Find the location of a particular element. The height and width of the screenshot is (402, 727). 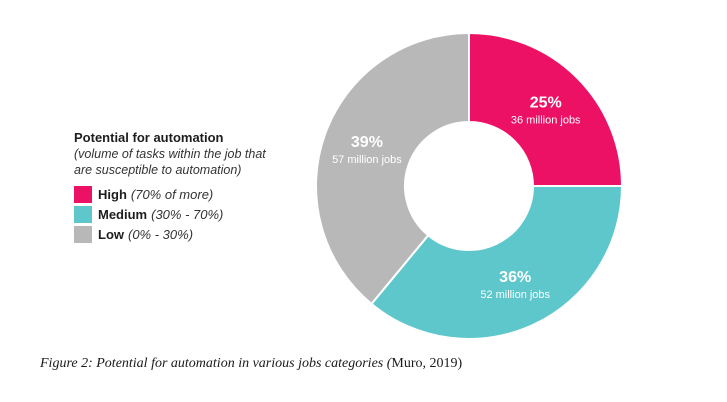

legend-range-high: (70% of more) is located at coordinates (172, 194).